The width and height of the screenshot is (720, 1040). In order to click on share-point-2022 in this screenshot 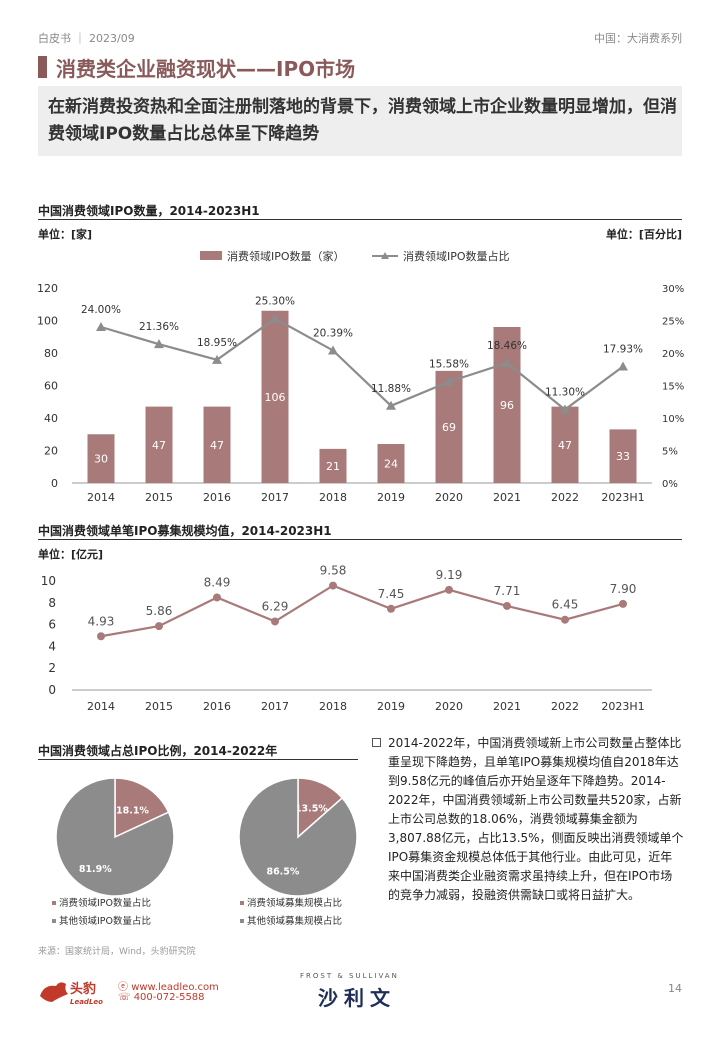, I will do `click(565, 409)`.